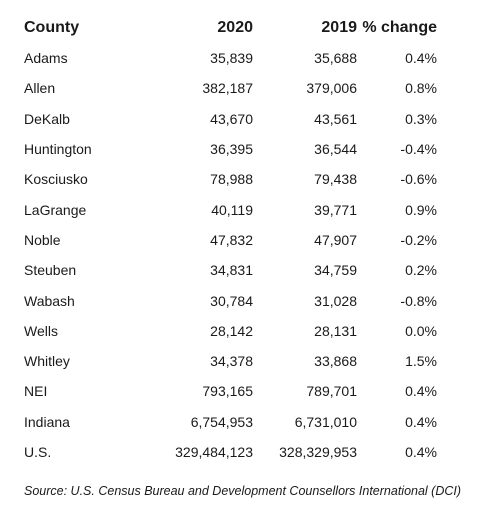  What do you see at coordinates (399, 27) in the screenshot?
I see `header-percent-change: % change` at bounding box center [399, 27].